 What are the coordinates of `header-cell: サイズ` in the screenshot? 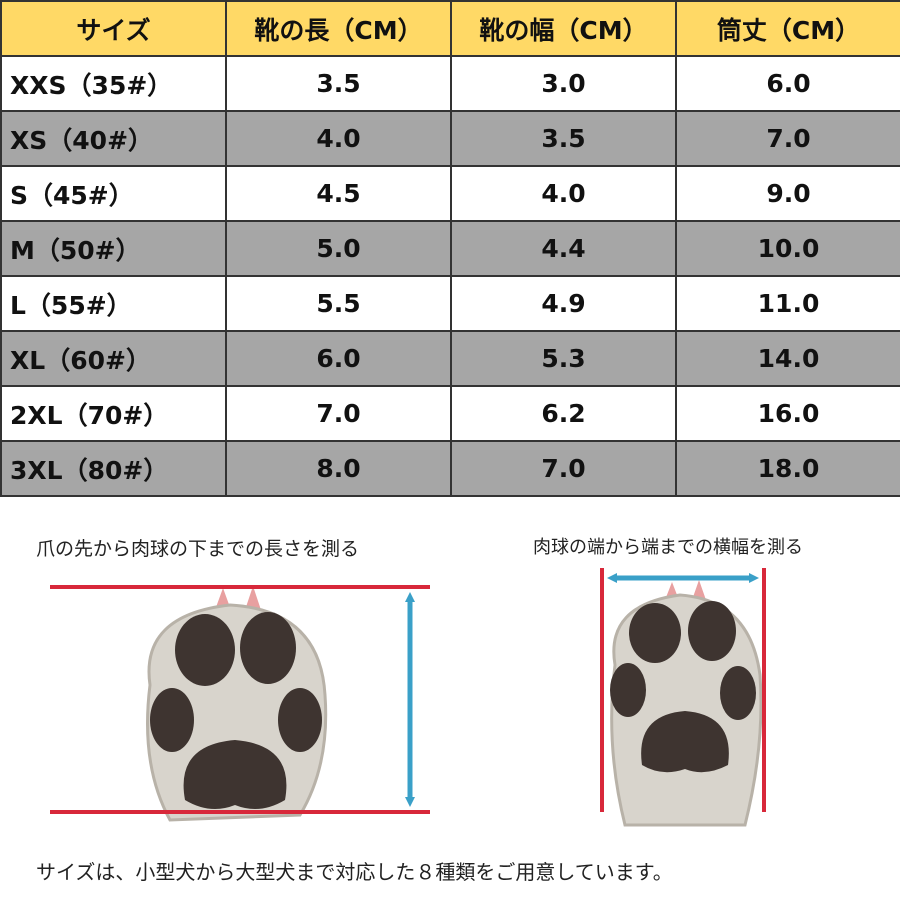 It's located at (113, 28).